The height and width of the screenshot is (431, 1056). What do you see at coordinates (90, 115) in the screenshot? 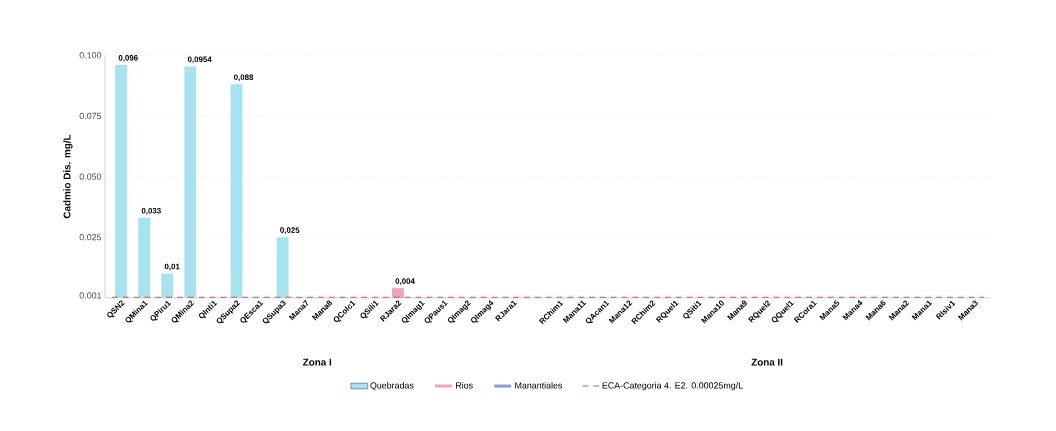
I see `y-tick-label: 0.075` at bounding box center [90, 115].